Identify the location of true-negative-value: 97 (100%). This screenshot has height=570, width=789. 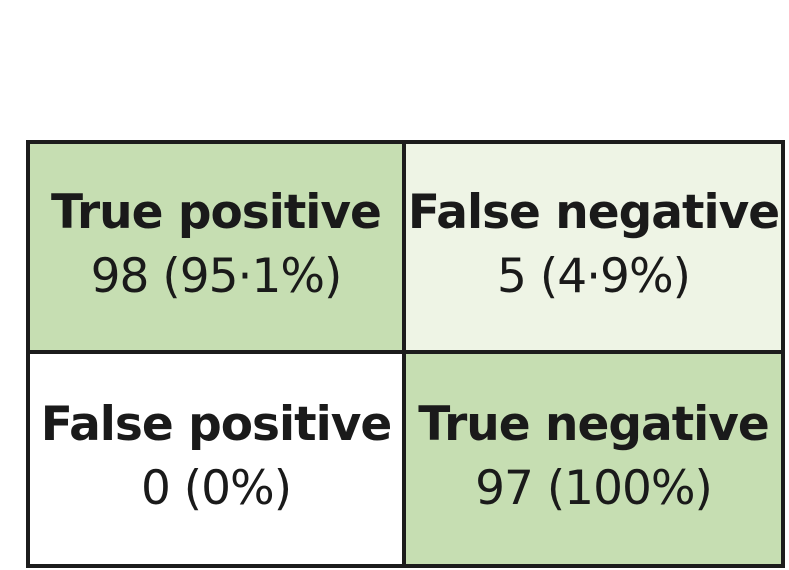
(594, 489).